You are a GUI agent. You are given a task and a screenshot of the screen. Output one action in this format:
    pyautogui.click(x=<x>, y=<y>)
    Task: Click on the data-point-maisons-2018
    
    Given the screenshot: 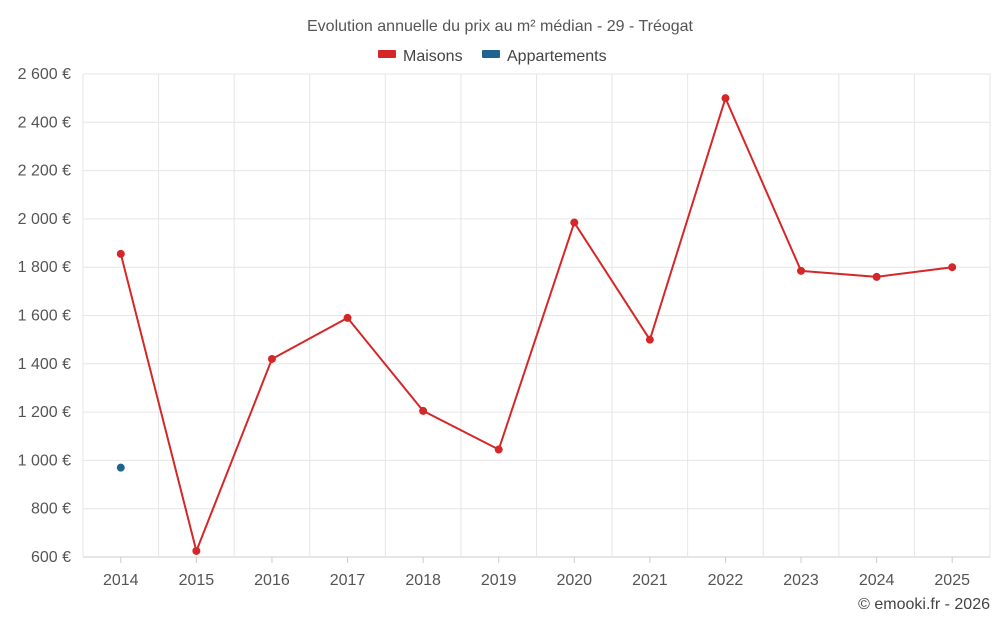 What is the action you would take?
    pyautogui.click(x=423, y=410)
    